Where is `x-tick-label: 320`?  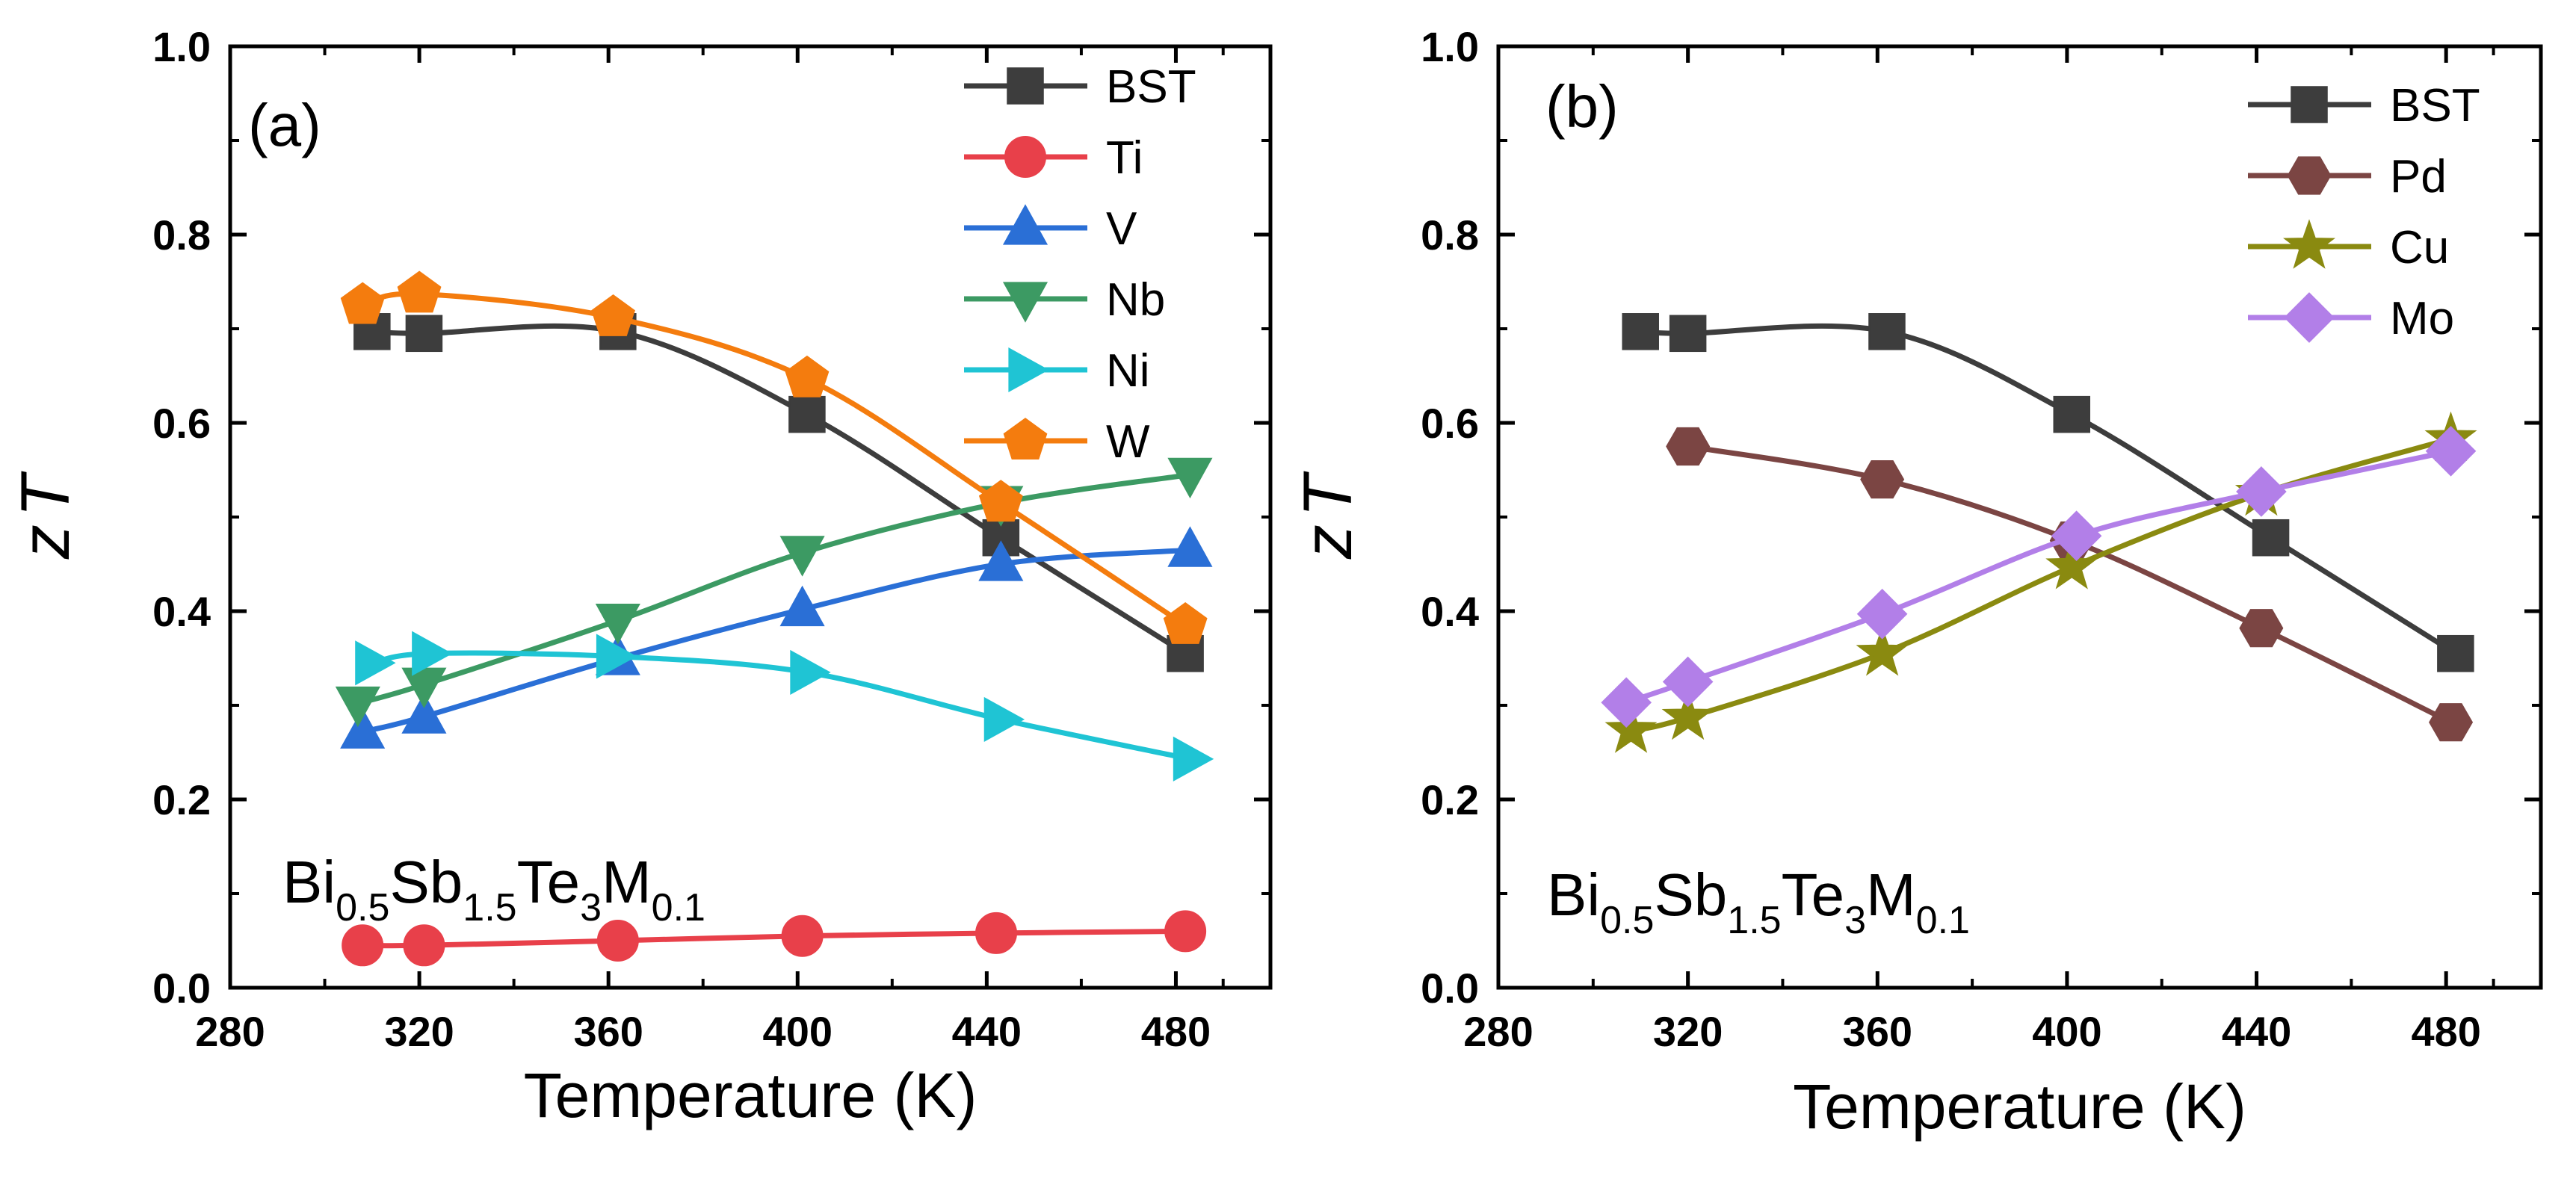
x-tick-label: 320 is located at coordinates (1688, 1031).